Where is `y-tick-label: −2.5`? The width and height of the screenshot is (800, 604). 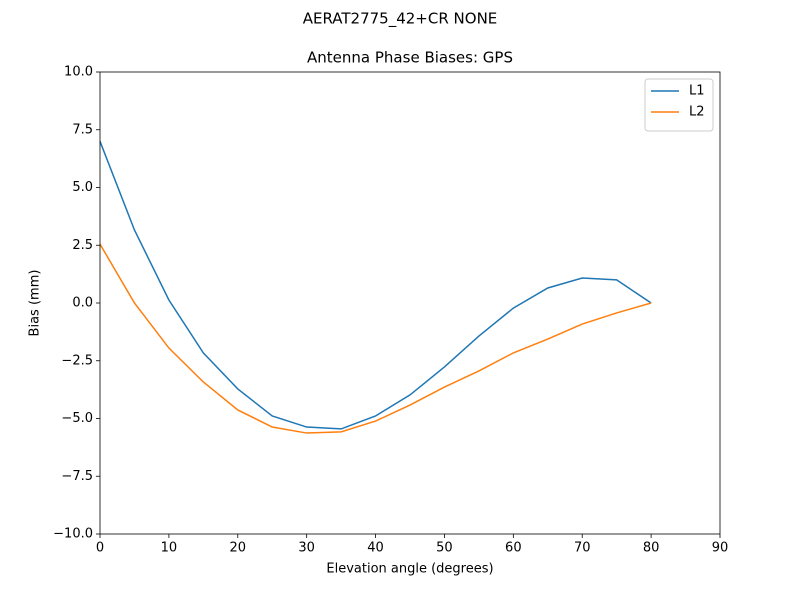 y-tick-label: −2.5 is located at coordinates (77, 360).